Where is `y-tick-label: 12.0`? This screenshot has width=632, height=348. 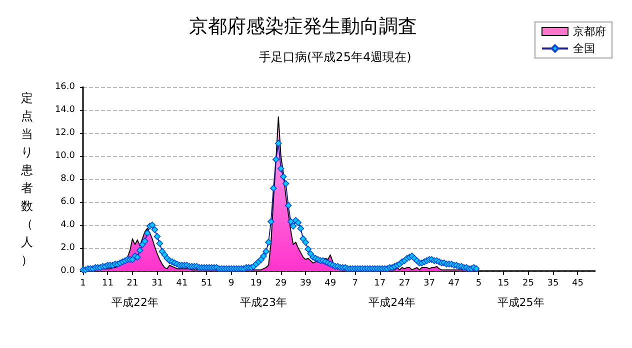
y-tick-label: 12.0 is located at coordinates (65, 133).